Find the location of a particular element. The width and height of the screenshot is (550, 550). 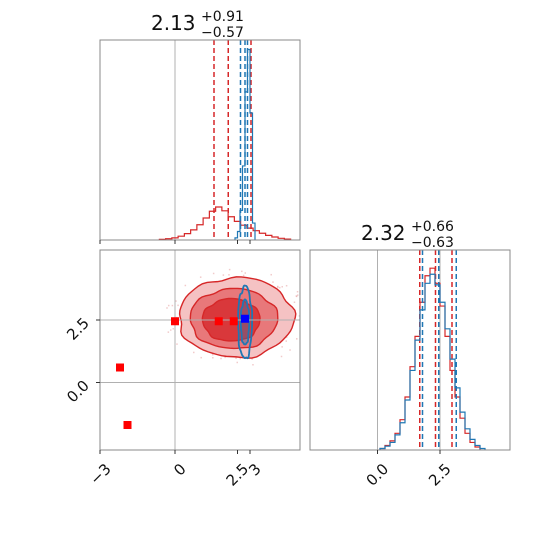

joint-plot-area is located at coordinates (202, 350).